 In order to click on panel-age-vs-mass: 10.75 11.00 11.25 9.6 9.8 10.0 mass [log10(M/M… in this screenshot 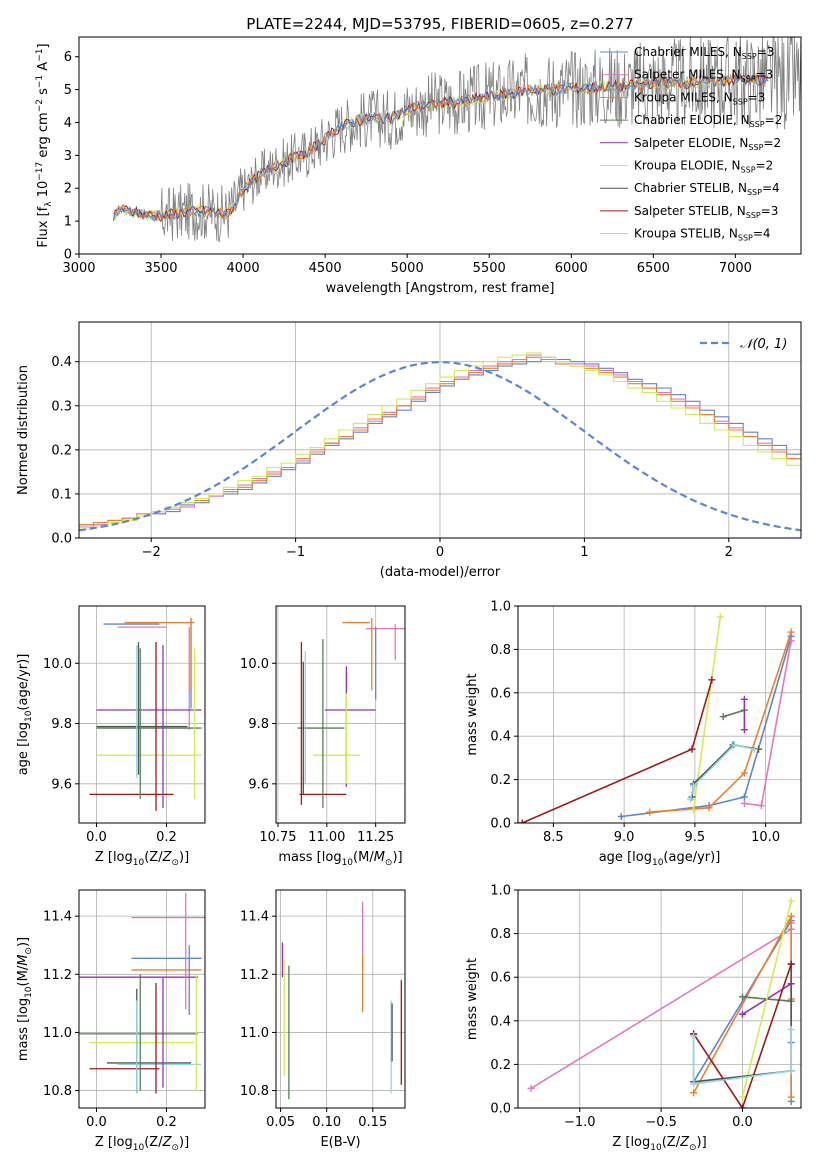, I will do `click(323, 736)`.